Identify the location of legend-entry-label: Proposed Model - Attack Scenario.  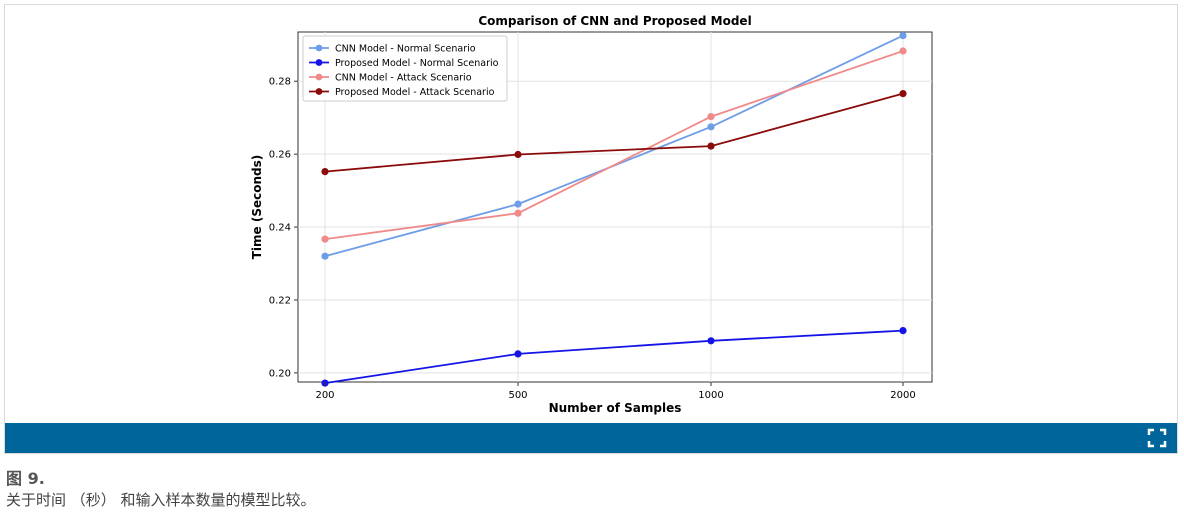
(415, 92).